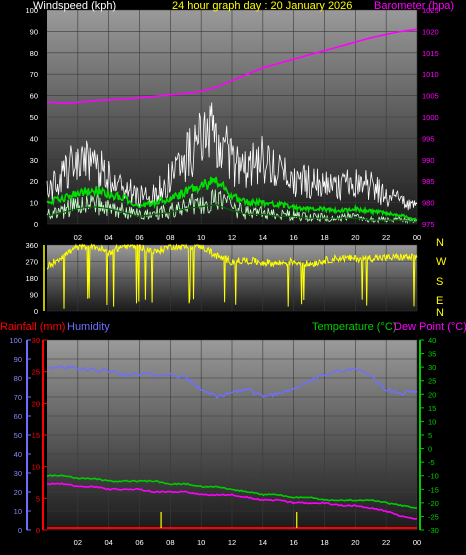  What do you see at coordinates (18, 454) in the screenshot?
I see `humidity-tick-label: 40` at bounding box center [18, 454].